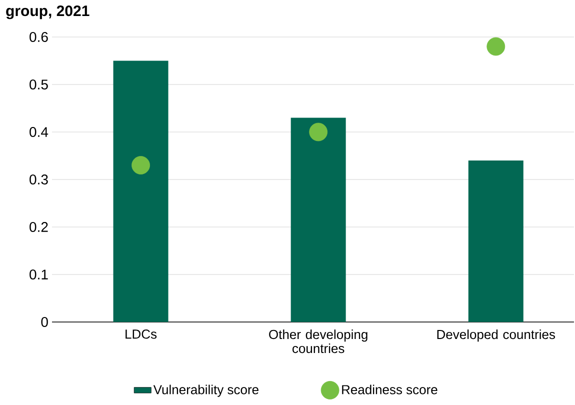 The height and width of the screenshot is (405, 575). What do you see at coordinates (390, 389) in the screenshot?
I see `legend-label: Readiness score` at bounding box center [390, 389].